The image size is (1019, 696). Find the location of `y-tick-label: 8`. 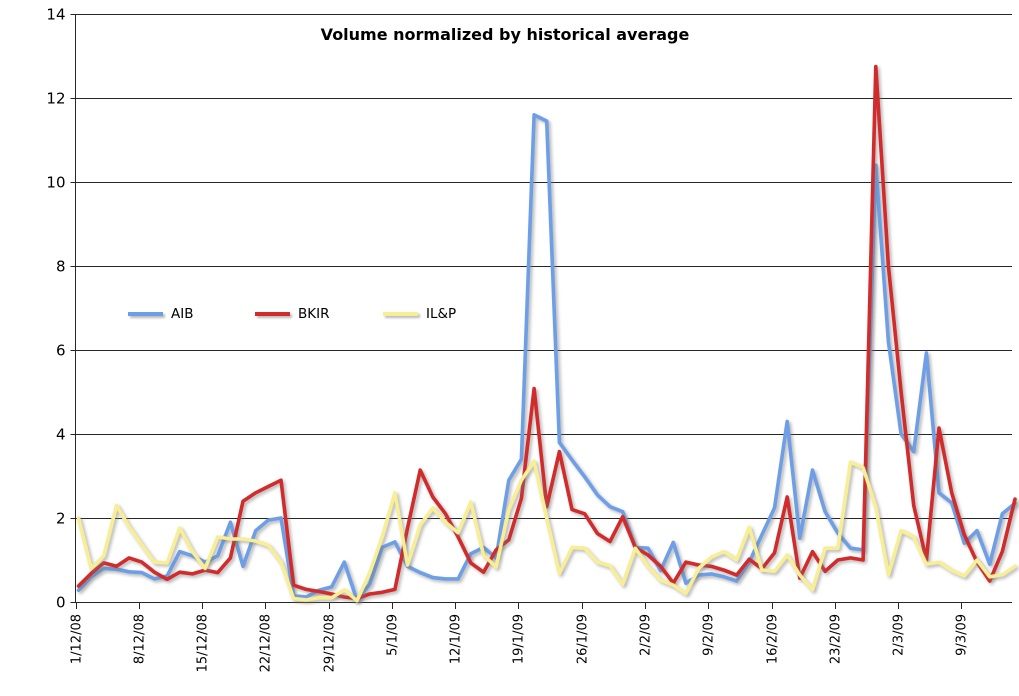

y-tick-label: 8 is located at coordinates (61, 267).